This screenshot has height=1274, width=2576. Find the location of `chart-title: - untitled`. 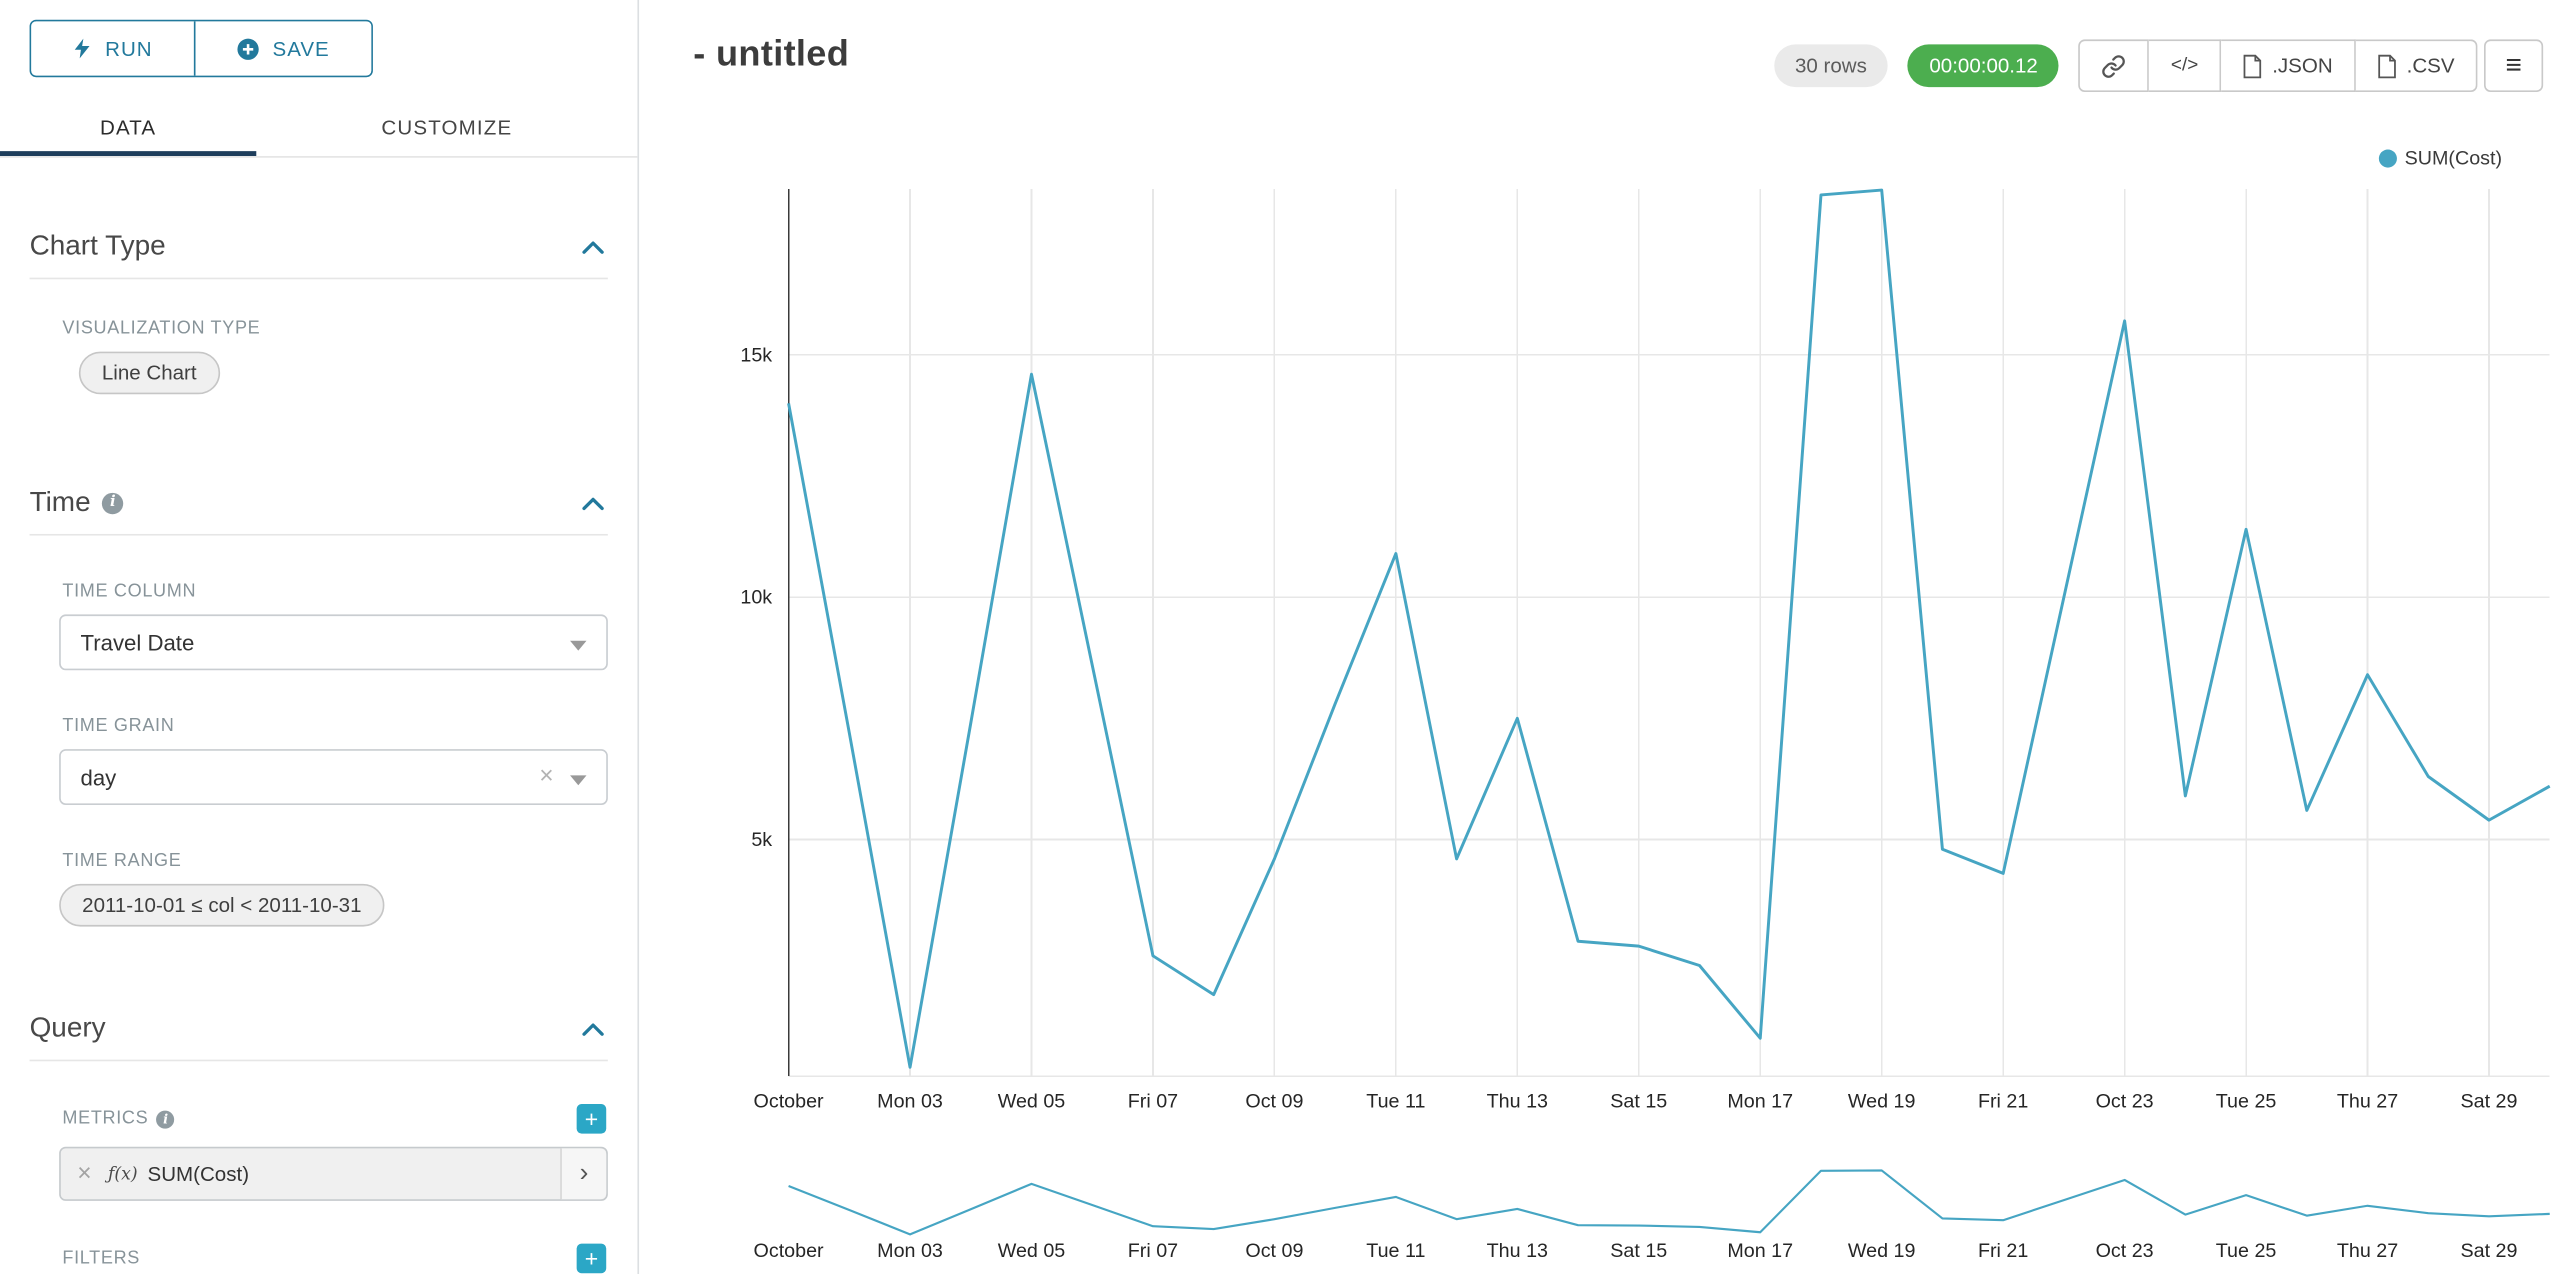

chart-title: - untitled is located at coordinates (771, 53).